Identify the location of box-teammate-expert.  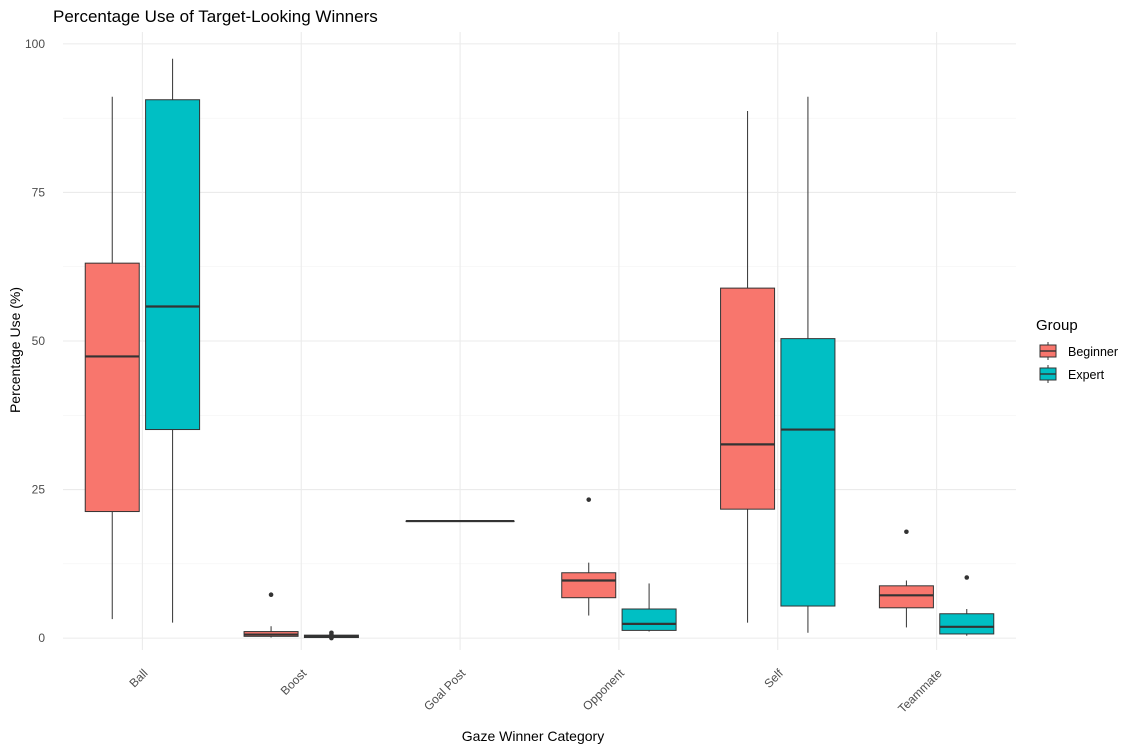
(967, 605).